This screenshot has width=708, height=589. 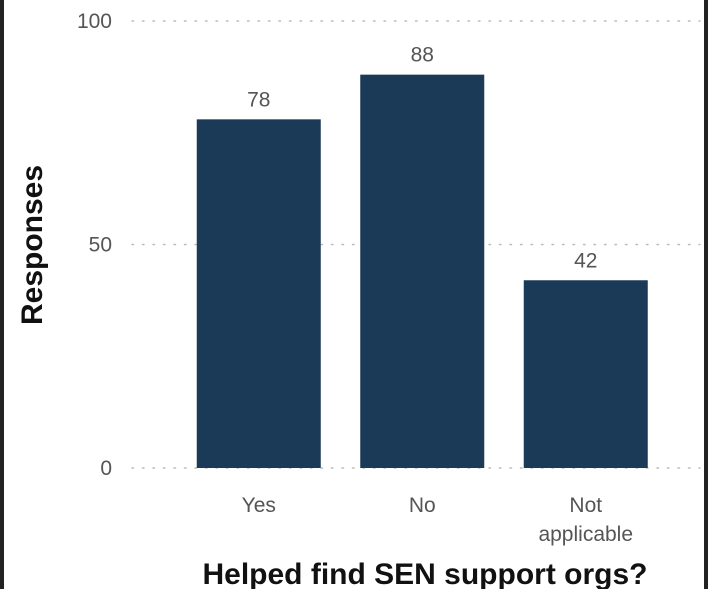 I want to click on y-tick-label: 50, so click(x=100, y=245).